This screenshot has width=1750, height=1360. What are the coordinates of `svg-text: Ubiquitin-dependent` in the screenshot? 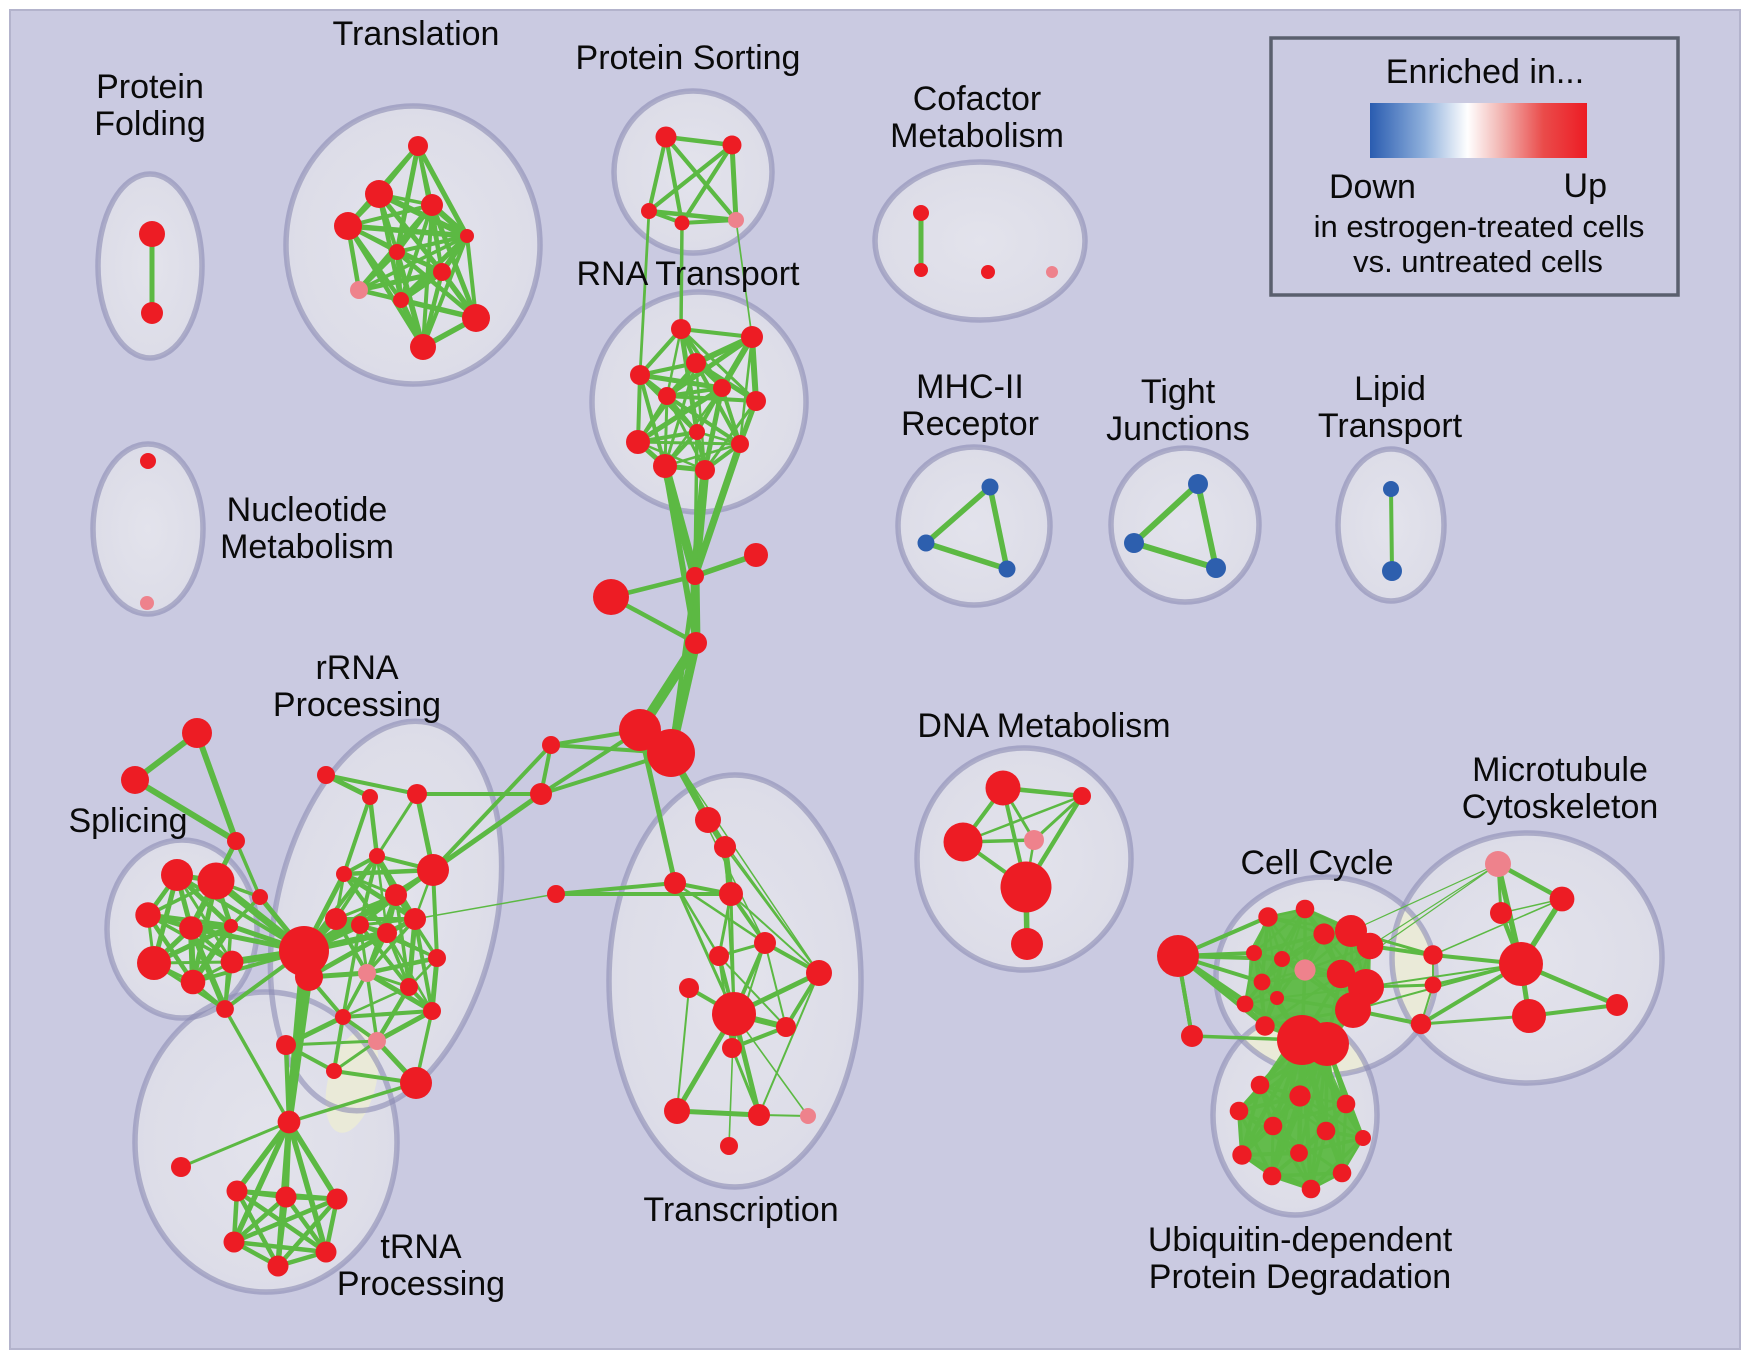 It's located at (1300, 1240).